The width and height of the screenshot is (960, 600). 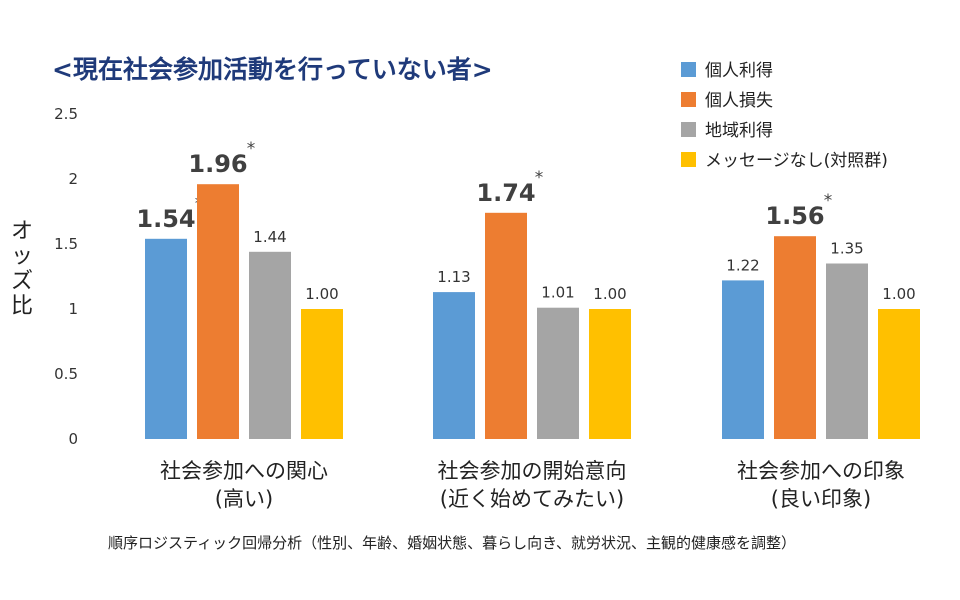 I want to click on data-label: 1.96, so click(x=217, y=164).